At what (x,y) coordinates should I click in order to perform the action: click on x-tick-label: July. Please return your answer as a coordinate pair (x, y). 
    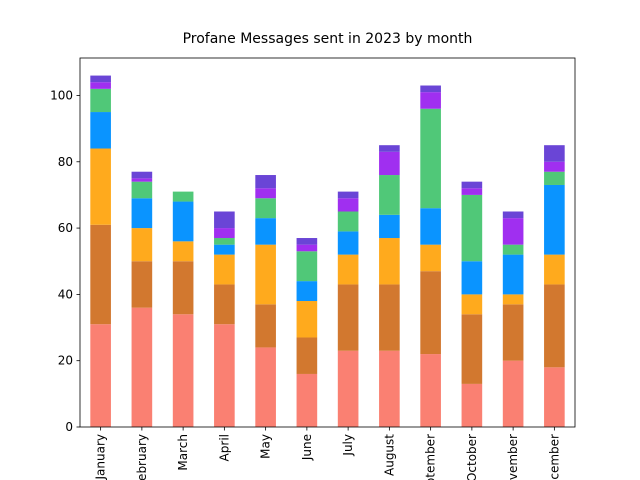
    Looking at the image, I should click on (348, 445).